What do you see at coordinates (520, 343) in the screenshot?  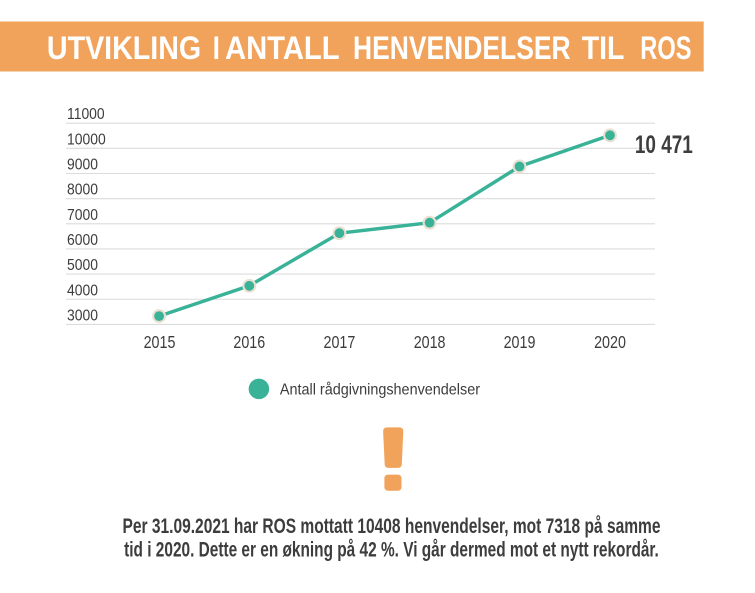 I see `svg-text: 2019` at bounding box center [520, 343].